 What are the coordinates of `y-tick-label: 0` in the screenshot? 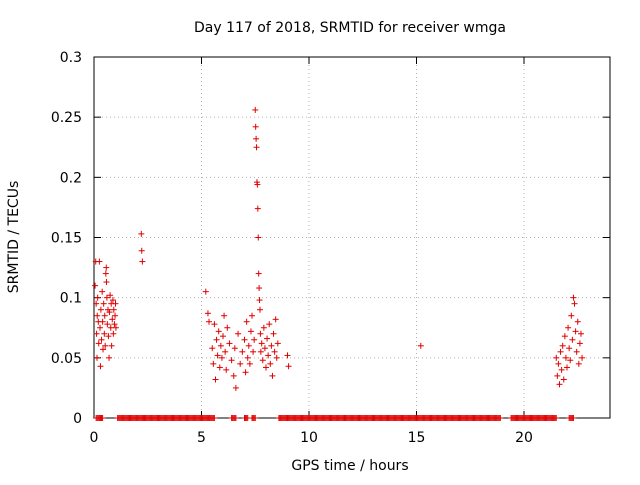 It's located at (77, 419).